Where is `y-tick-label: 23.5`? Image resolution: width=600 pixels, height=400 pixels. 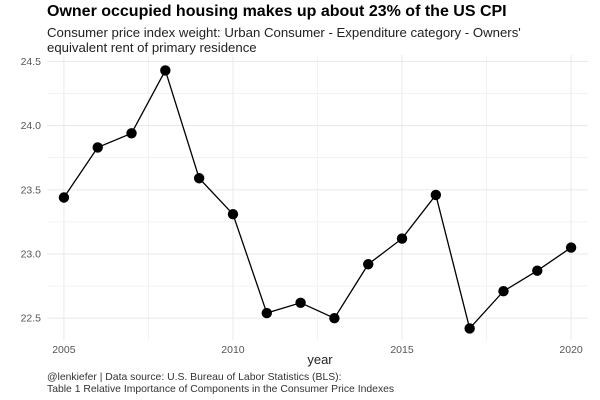
y-tick-label: 23.5 is located at coordinates (31, 190).